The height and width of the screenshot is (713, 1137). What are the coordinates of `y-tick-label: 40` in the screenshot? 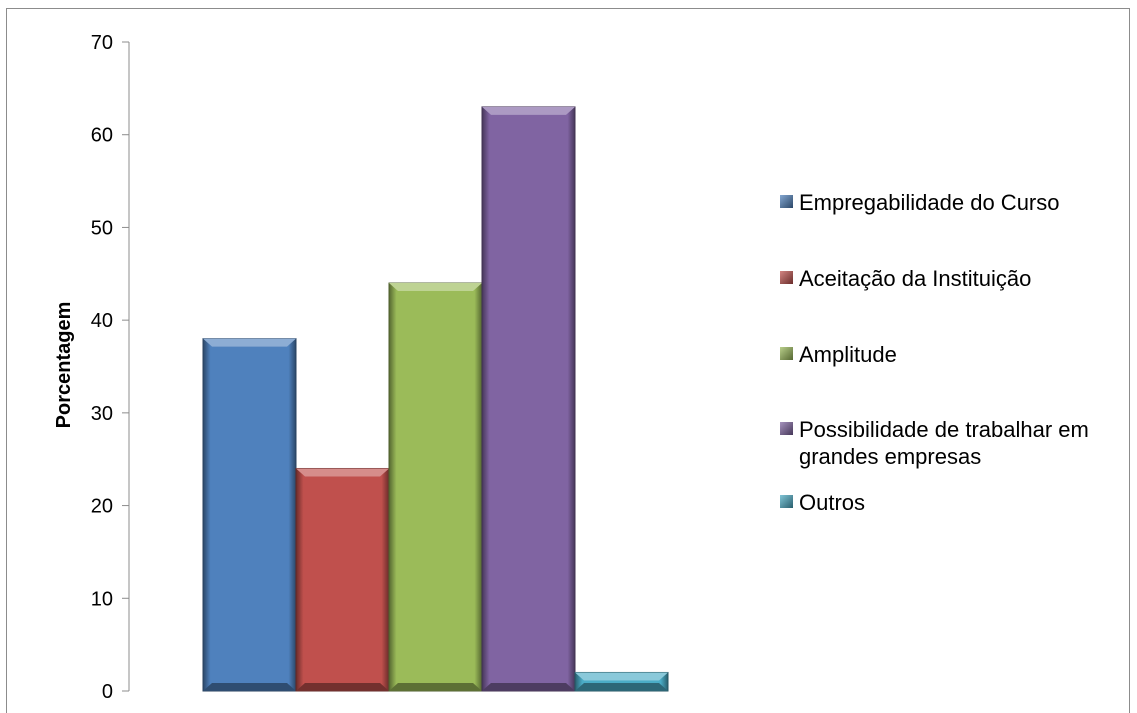 It's located at (102, 321).